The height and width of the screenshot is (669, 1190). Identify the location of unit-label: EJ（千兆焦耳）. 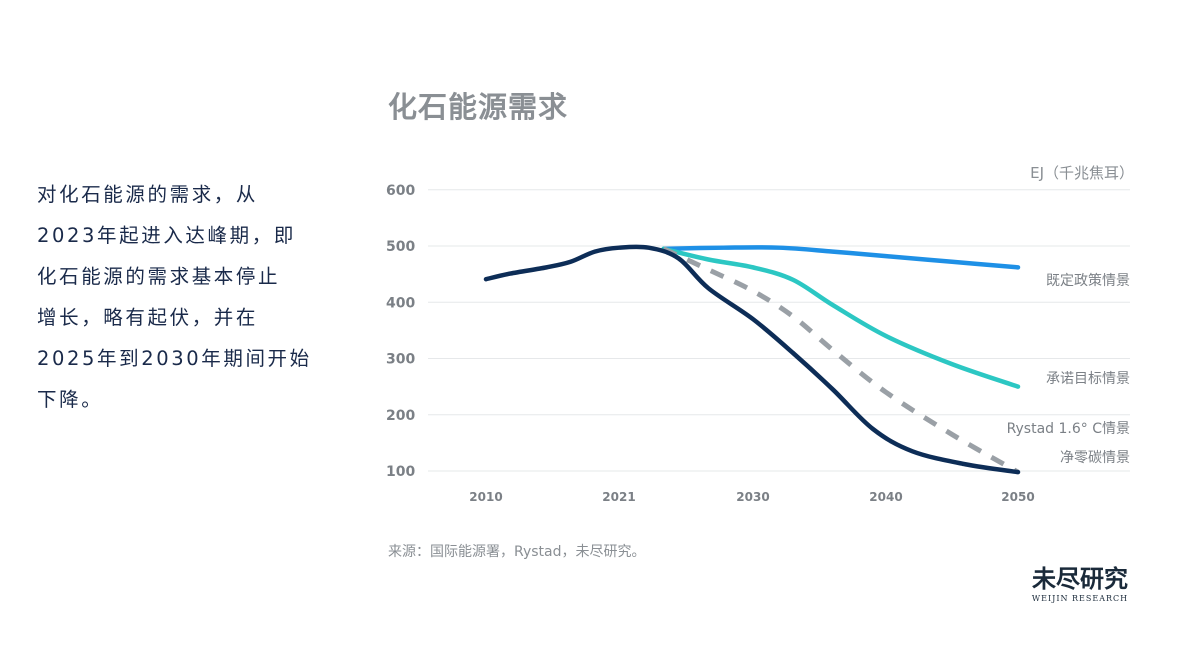
(1082, 173).